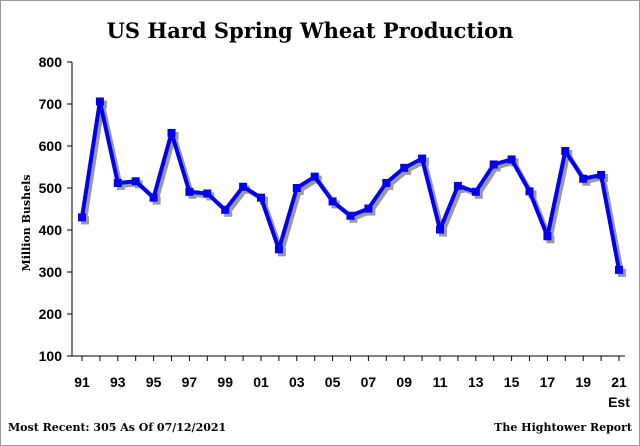 This screenshot has height=446, width=640. What do you see at coordinates (333, 382) in the screenshot?
I see `x-tick-label: 05` at bounding box center [333, 382].